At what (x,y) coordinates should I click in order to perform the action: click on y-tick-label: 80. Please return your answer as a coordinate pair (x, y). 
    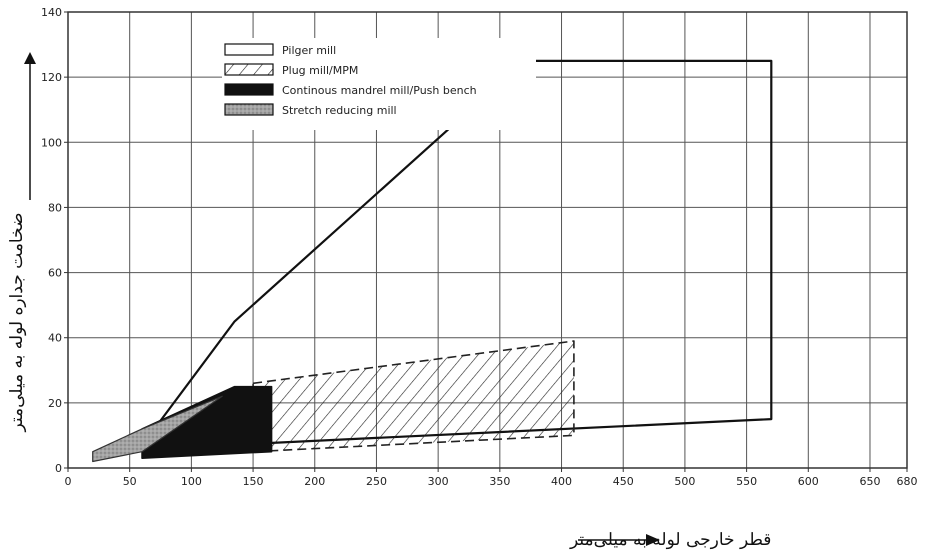
    Looking at the image, I should click on (55, 207).